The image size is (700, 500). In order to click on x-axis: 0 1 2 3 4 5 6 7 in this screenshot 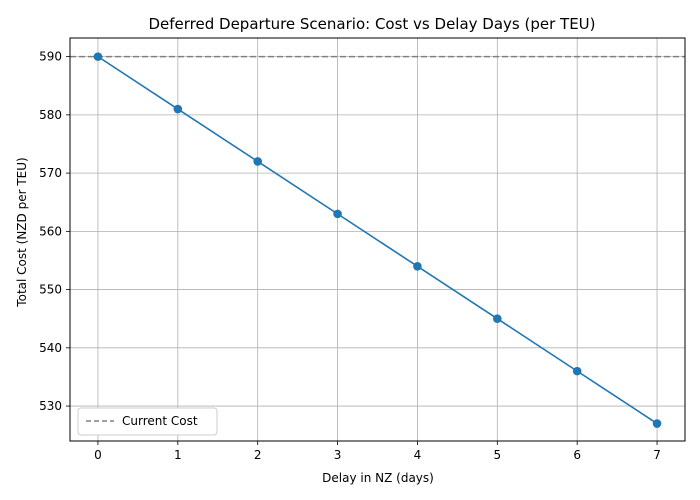, I will do `click(377, 451)`.